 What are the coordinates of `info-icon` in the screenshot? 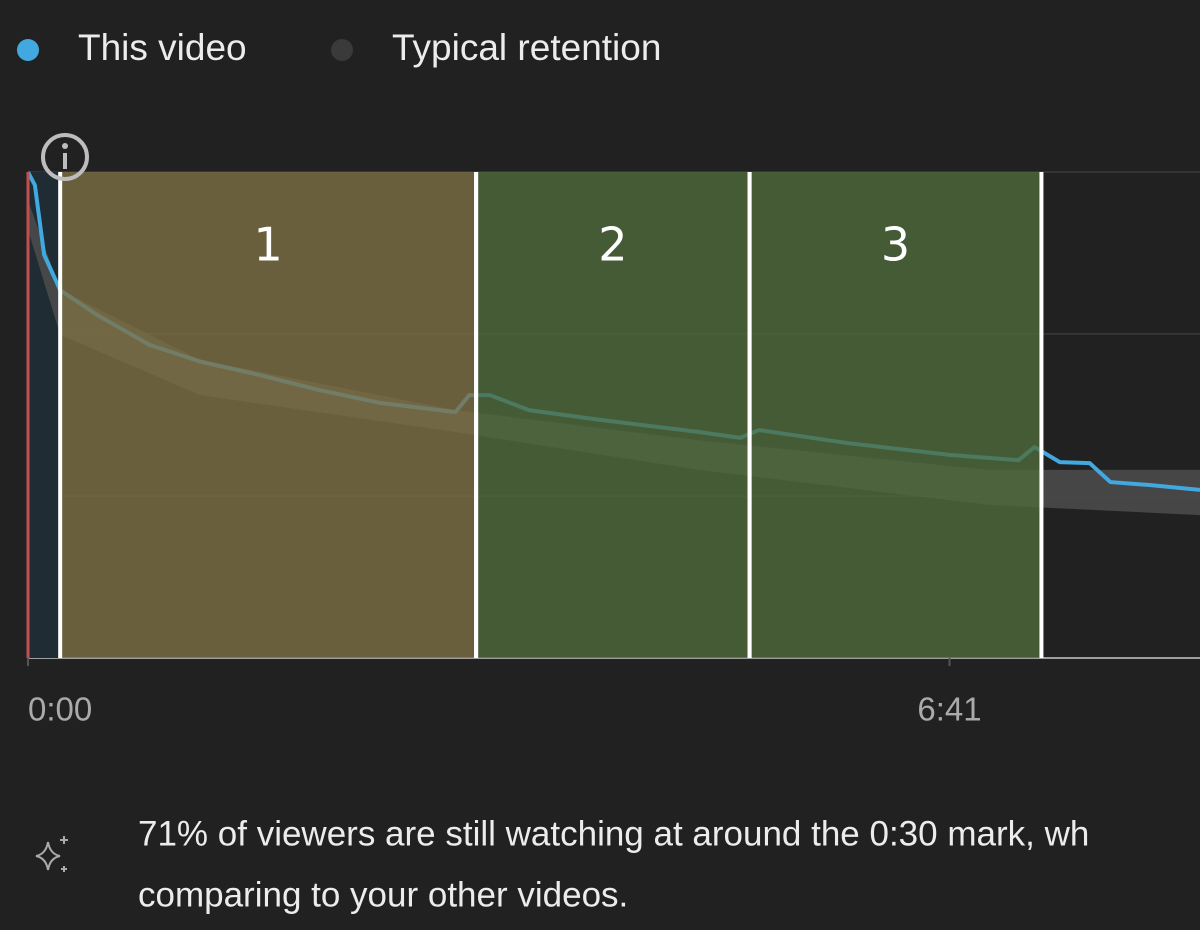 It's located at (65, 157).